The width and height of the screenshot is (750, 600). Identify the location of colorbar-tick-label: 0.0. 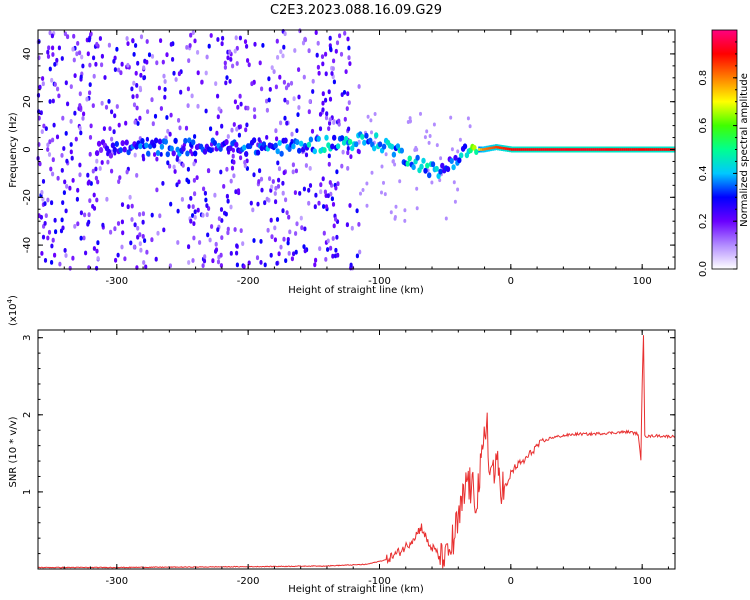
(703, 269).